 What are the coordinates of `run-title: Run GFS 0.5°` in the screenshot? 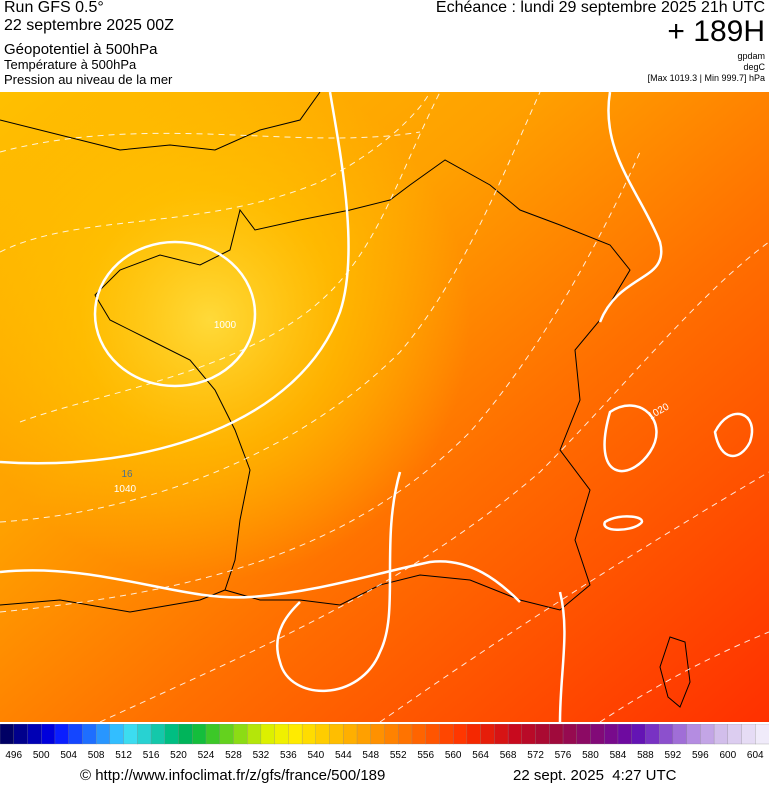 It's located at (54, 8).